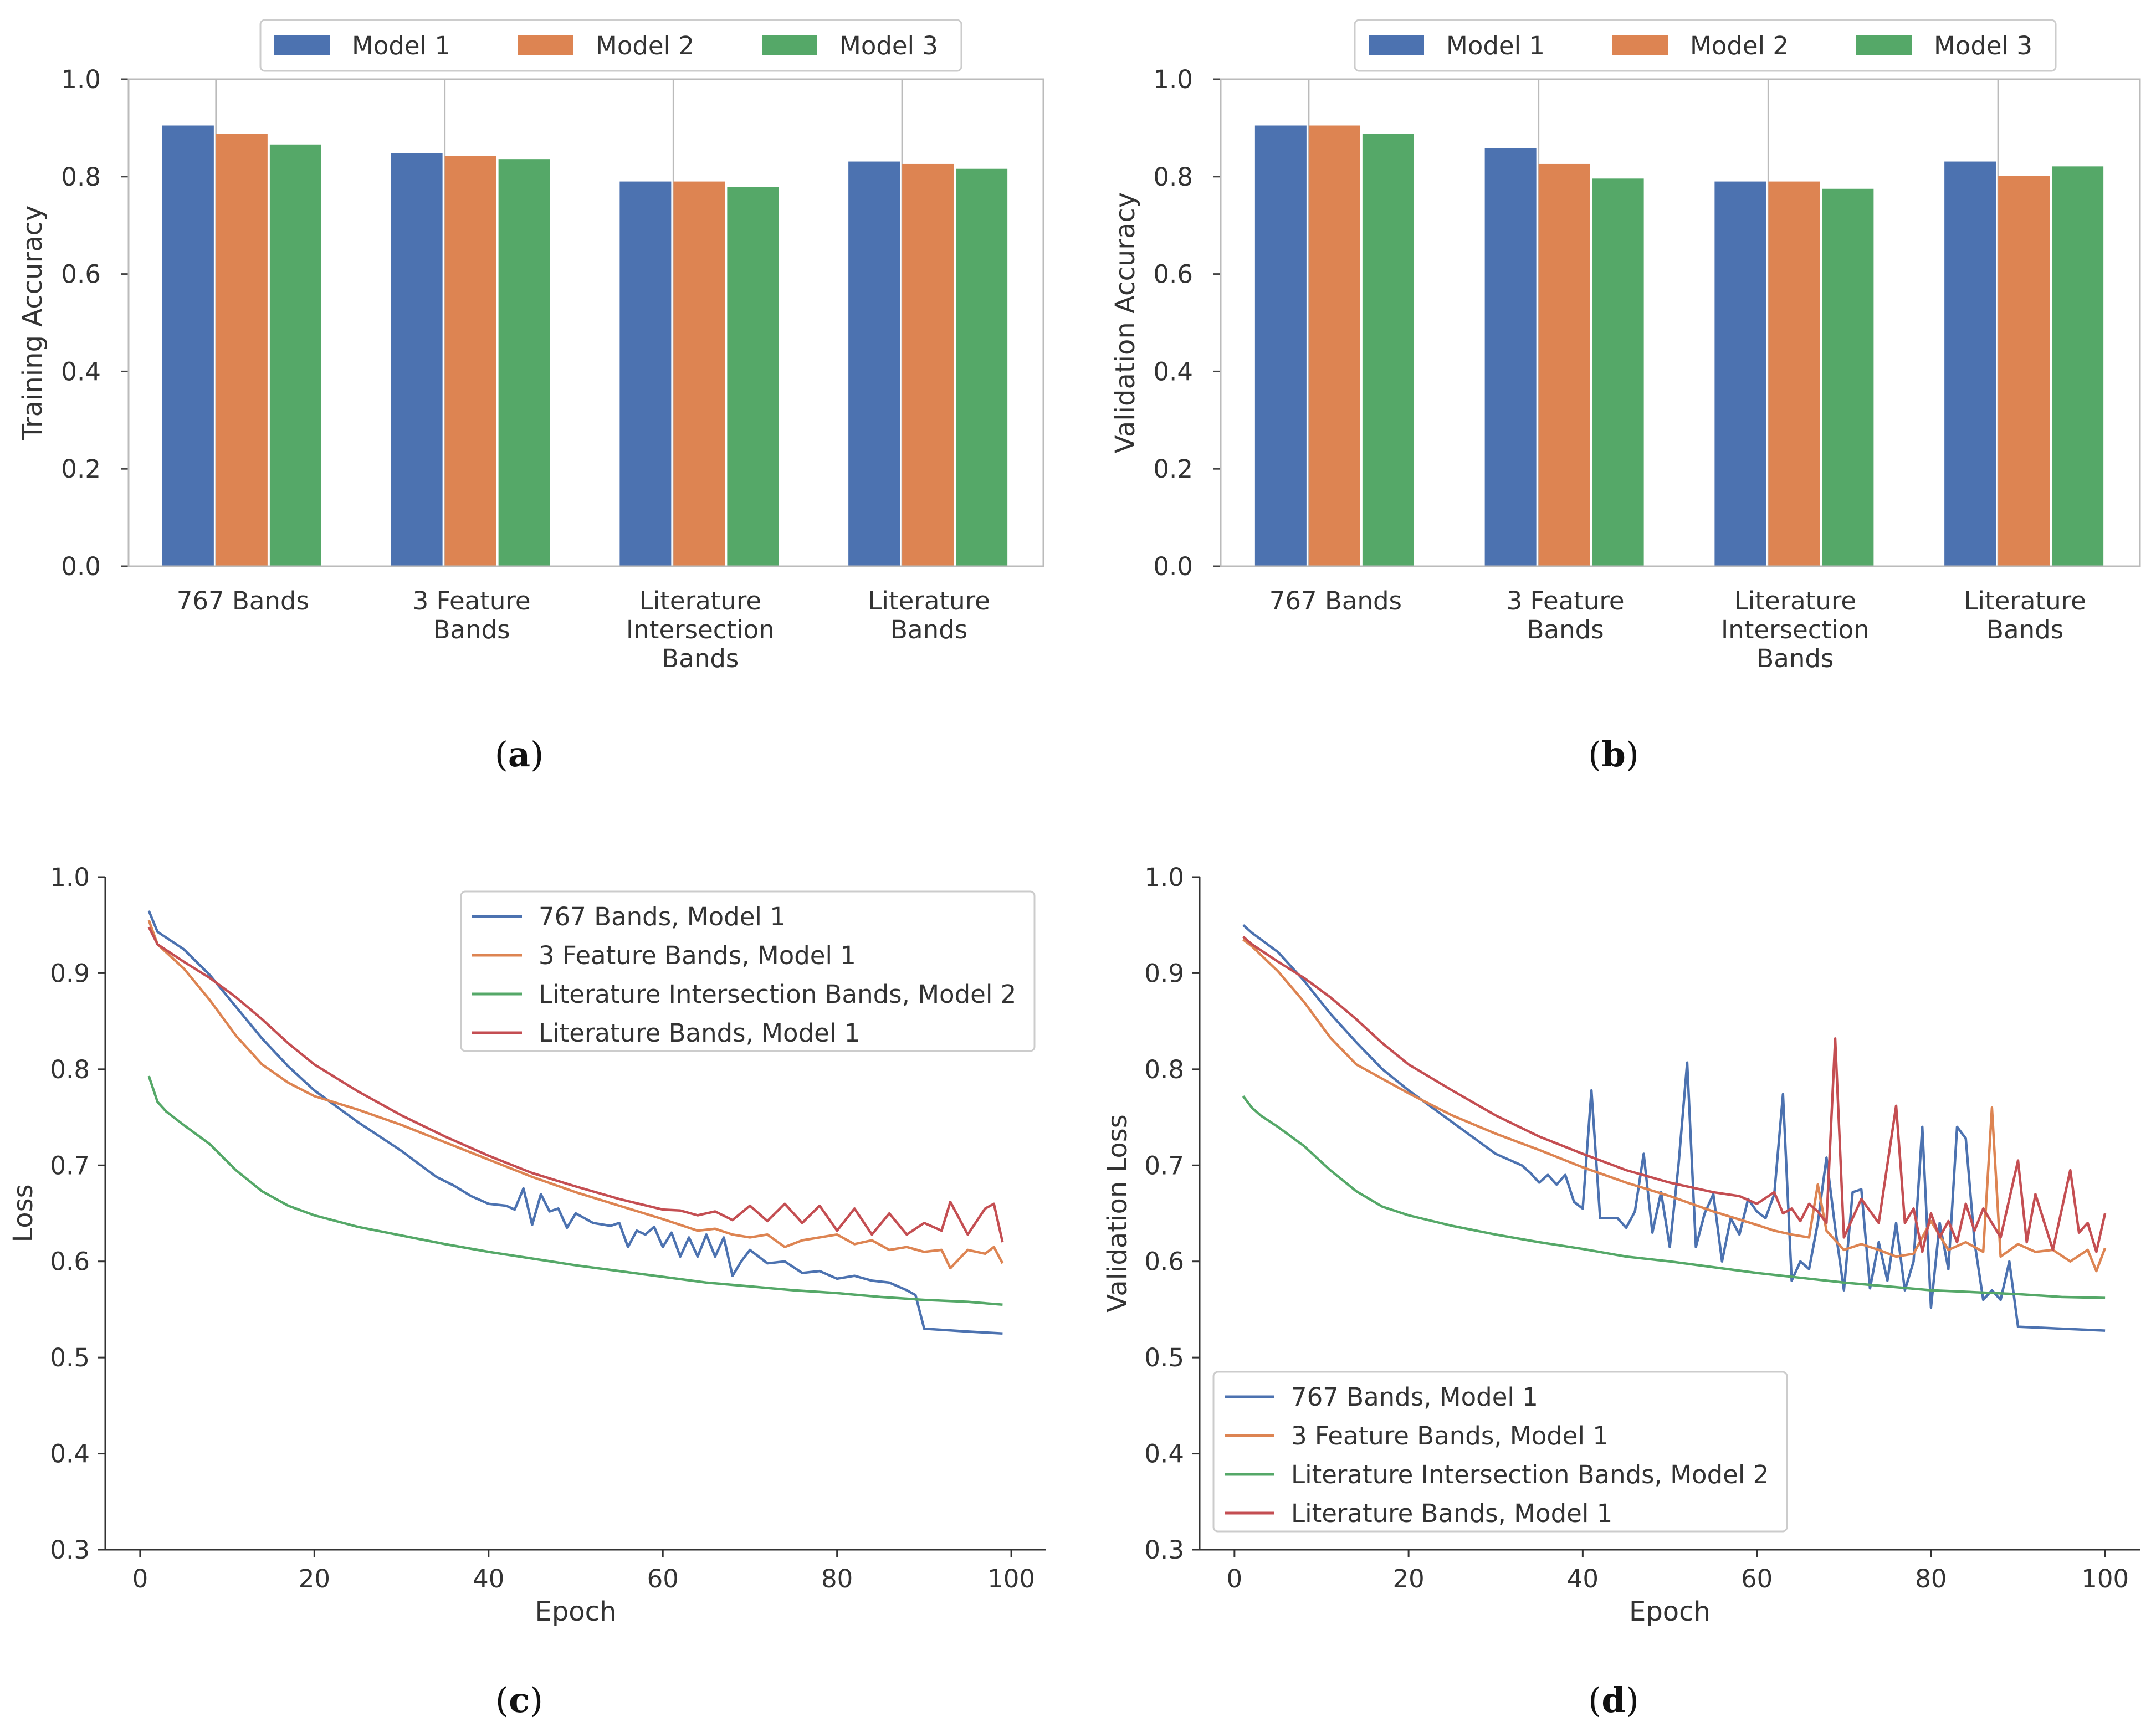 This screenshot has width=2156, height=1727. What do you see at coordinates (1173, 469) in the screenshot?
I see `y-tick-label: 0.2` at bounding box center [1173, 469].